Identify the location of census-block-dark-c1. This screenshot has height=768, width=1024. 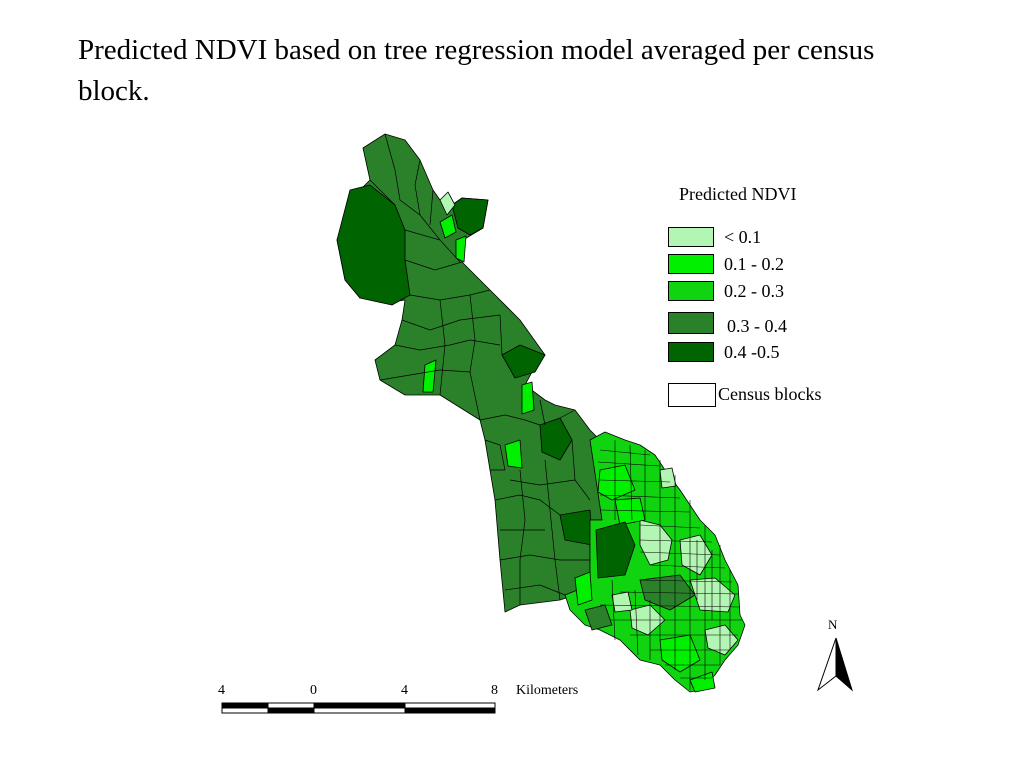
(556, 439).